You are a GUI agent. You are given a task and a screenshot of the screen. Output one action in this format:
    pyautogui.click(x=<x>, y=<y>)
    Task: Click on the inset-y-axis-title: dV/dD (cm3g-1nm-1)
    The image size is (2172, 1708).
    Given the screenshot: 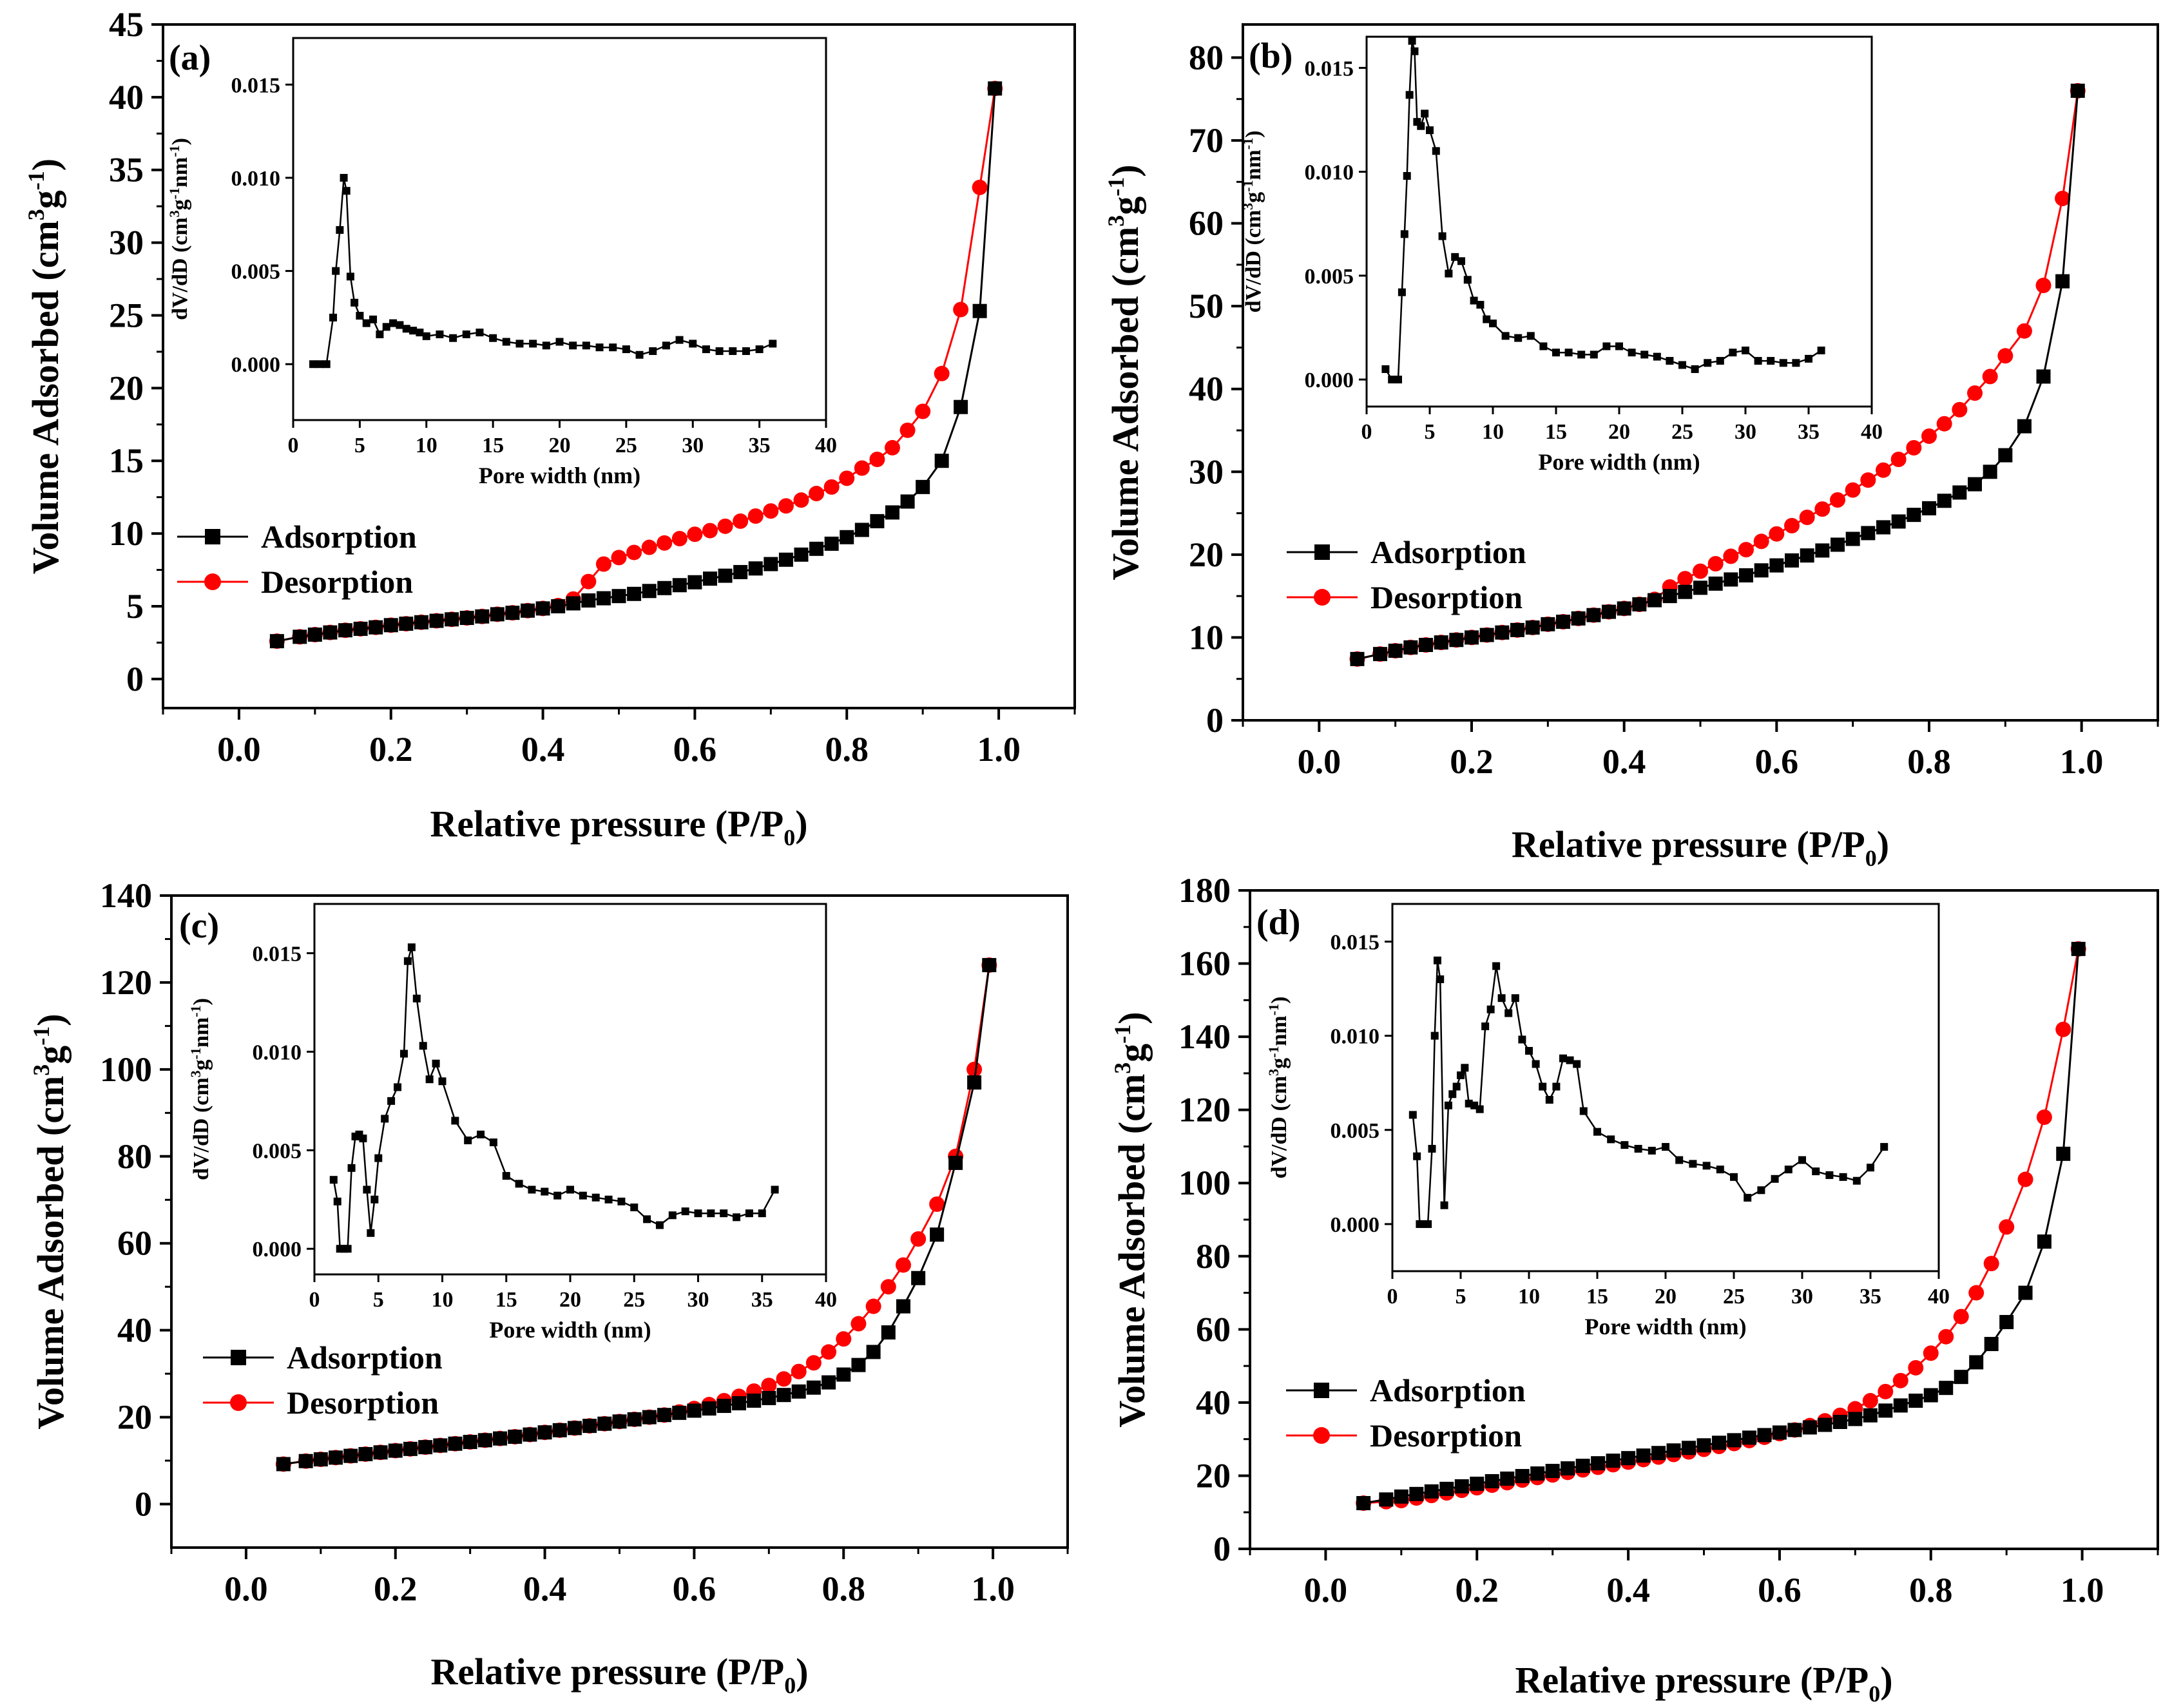 What is the action you would take?
    pyautogui.click(x=200, y=1089)
    